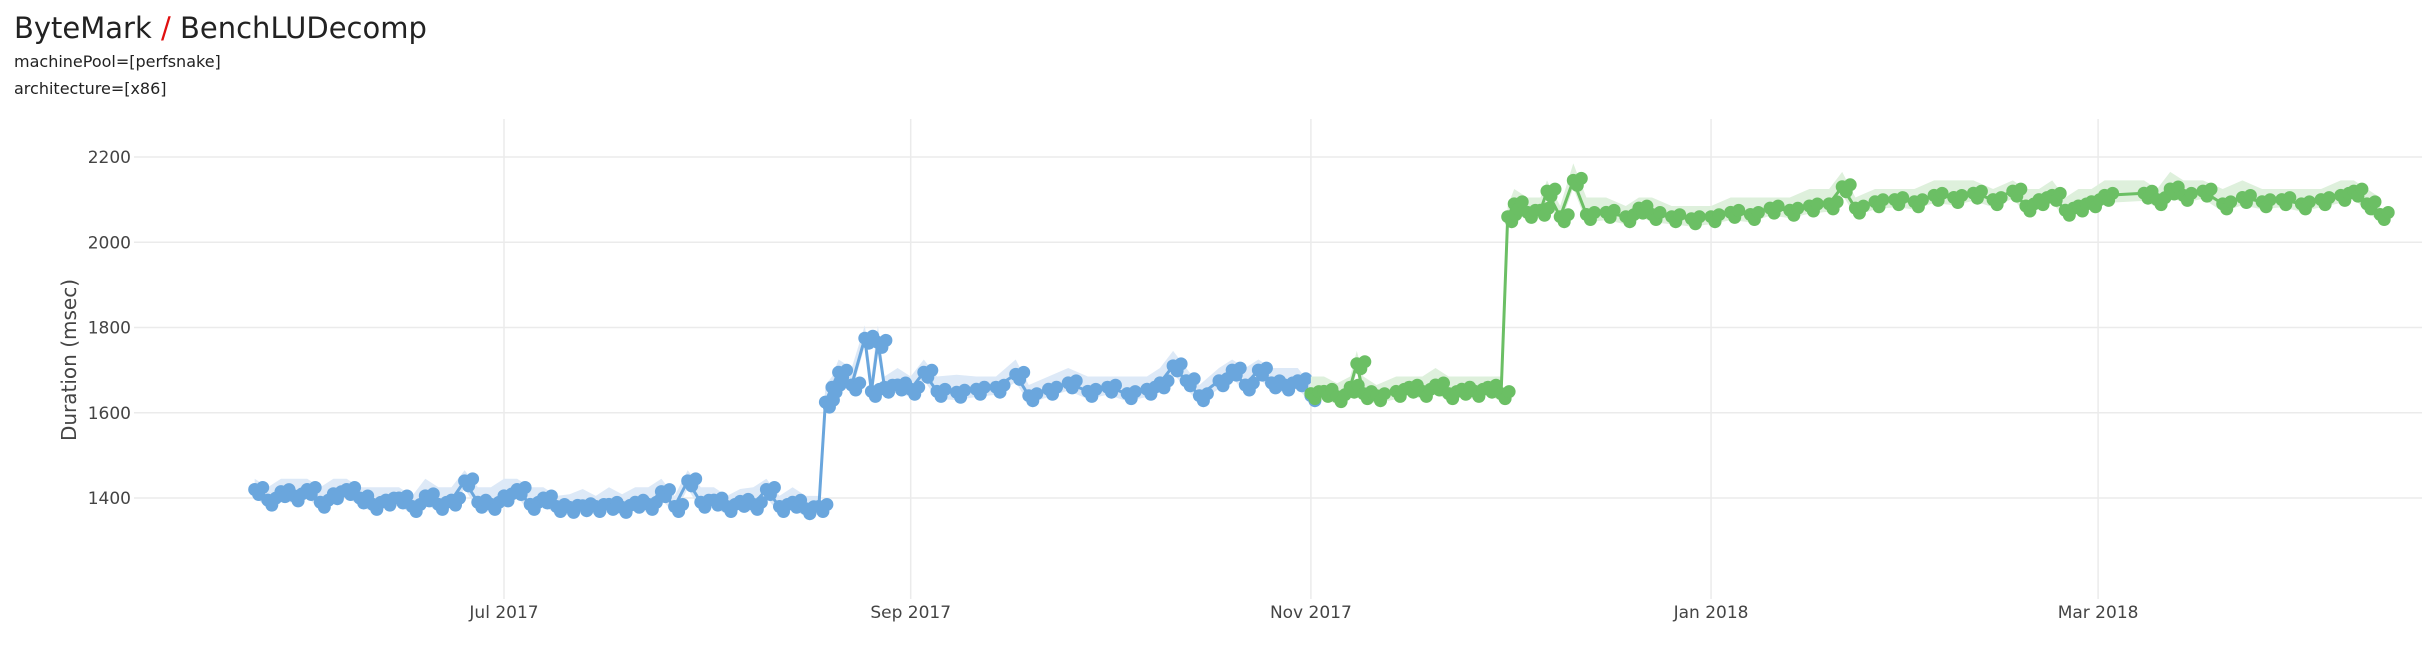  I want to click on blue-series-line, so click(783, 423).